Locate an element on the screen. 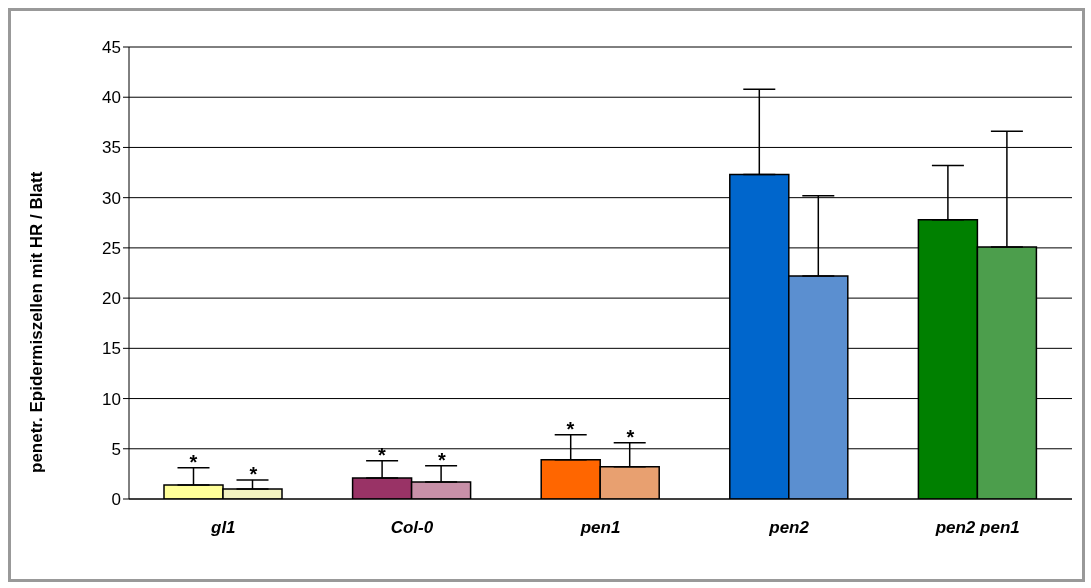 The height and width of the screenshot is (588, 1091). y-tick-label: 30 is located at coordinates (111, 198).